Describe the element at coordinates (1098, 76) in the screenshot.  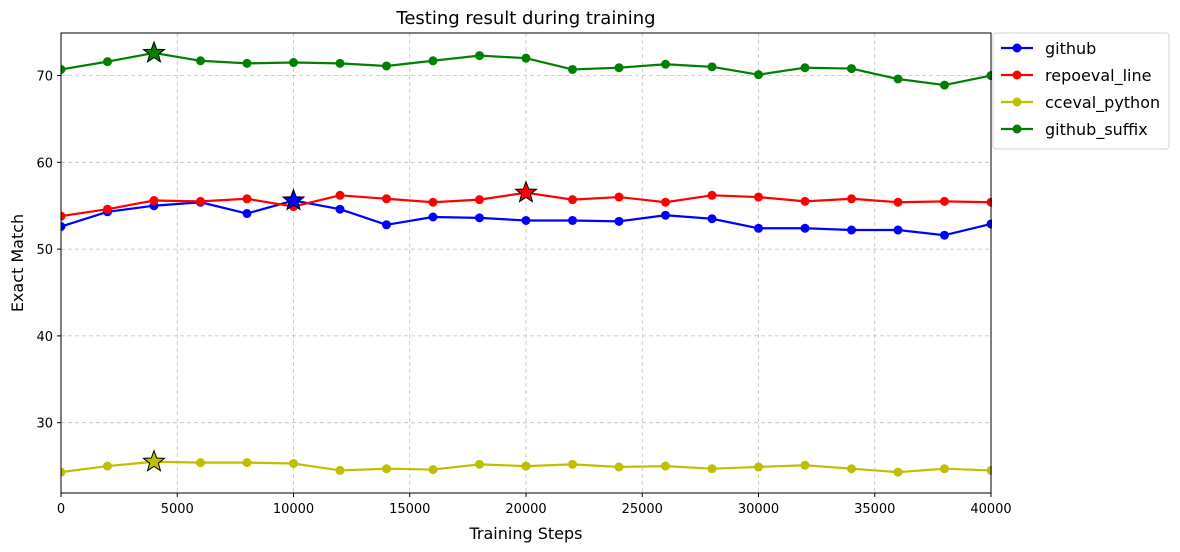
I see `legend-label: repoeval_line` at that location.